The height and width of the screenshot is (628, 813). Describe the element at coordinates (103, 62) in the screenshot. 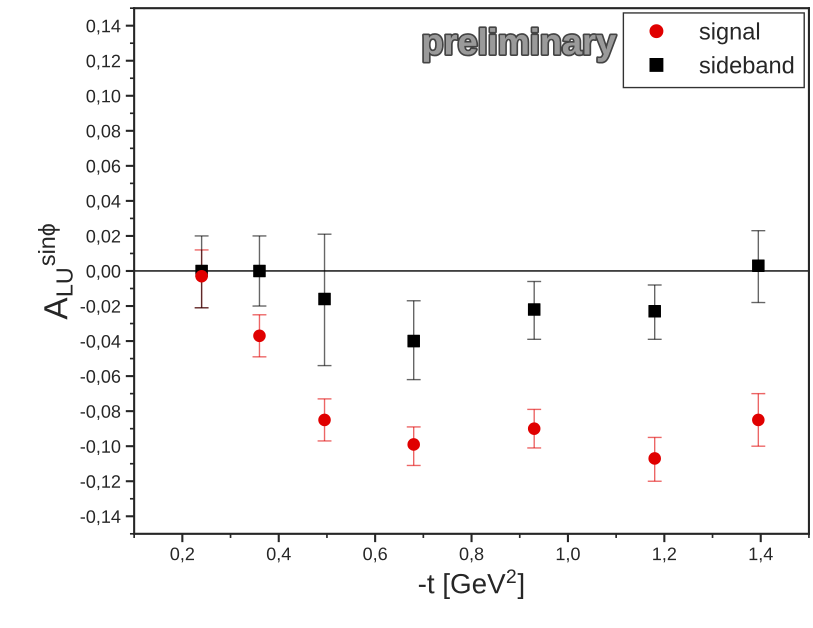

I see `y-tick-label: 0,12` at that location.